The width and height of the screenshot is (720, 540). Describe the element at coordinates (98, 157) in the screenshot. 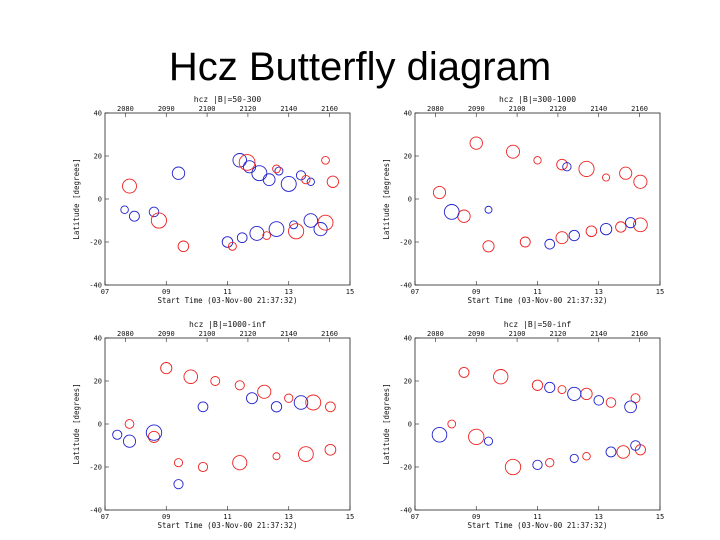

I see `y-tick-label: 20` at that location.